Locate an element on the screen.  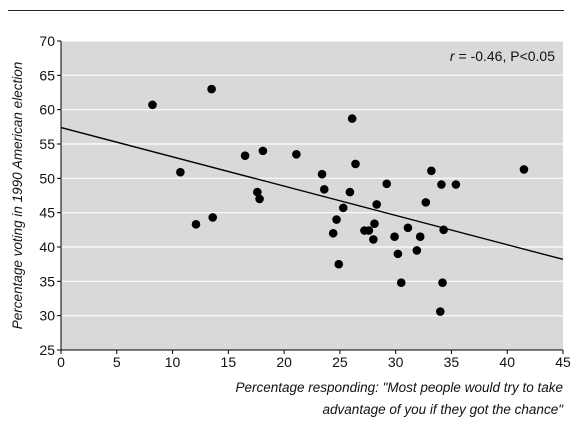
y-tick-label-25: 25 is located at coordinates (47, 350).